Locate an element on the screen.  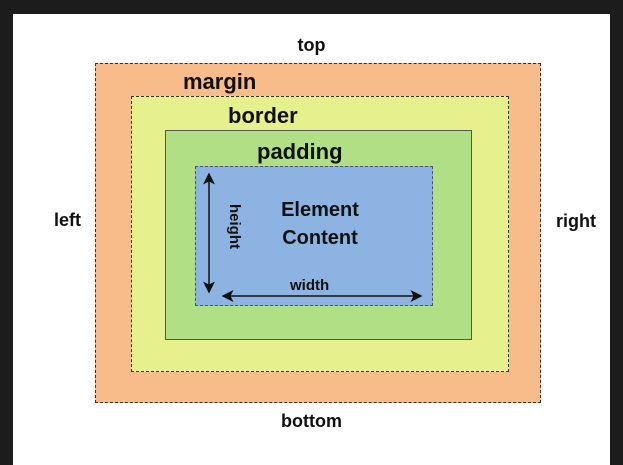
element-content-label: Element Content is located at coordinates (320, 224).